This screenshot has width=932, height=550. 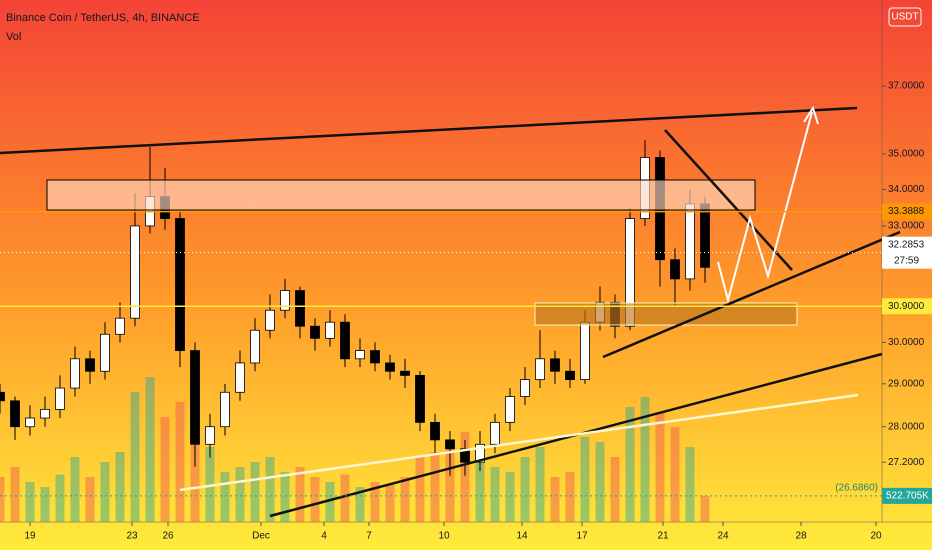 I want to click on y-tick-label: 29.0000, so click(x=906, y=383).